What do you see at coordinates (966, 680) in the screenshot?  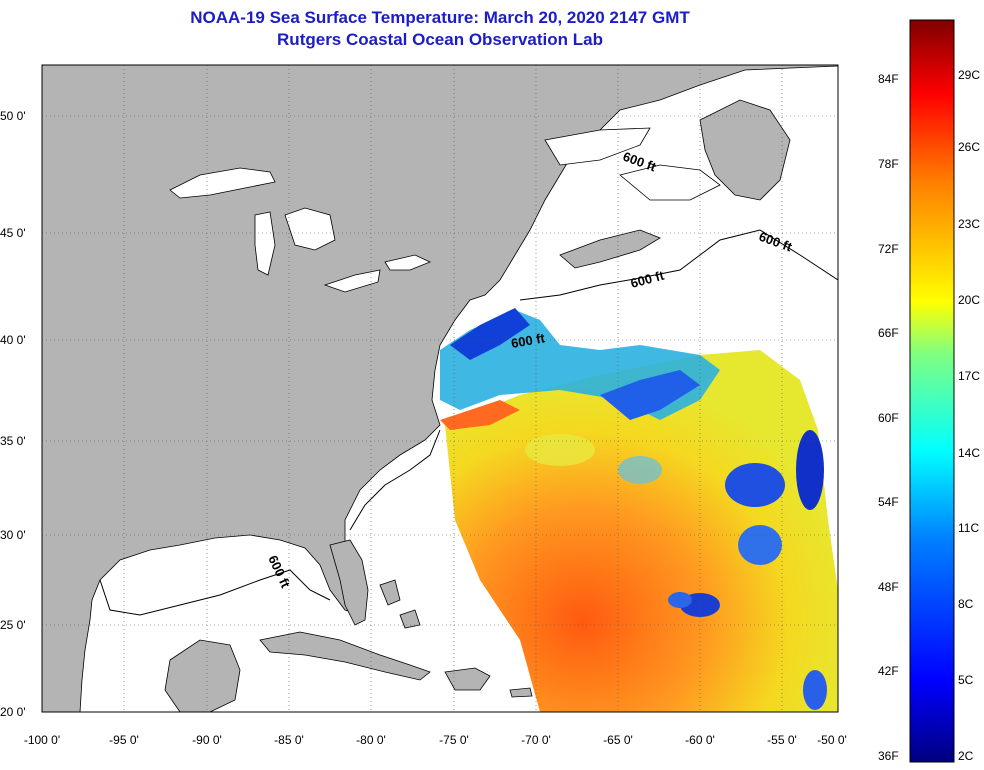 I see `colorbar-c-label: 5C` at bounding box center [966, 680].